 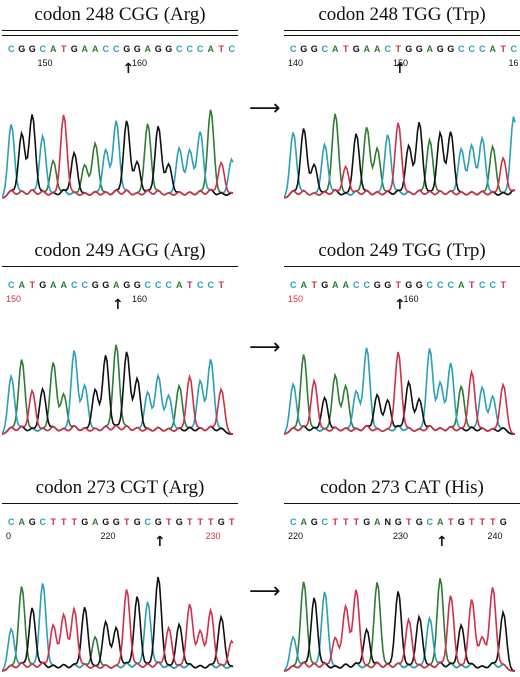 I want to click on trace-a, so click(x=118, y=629).